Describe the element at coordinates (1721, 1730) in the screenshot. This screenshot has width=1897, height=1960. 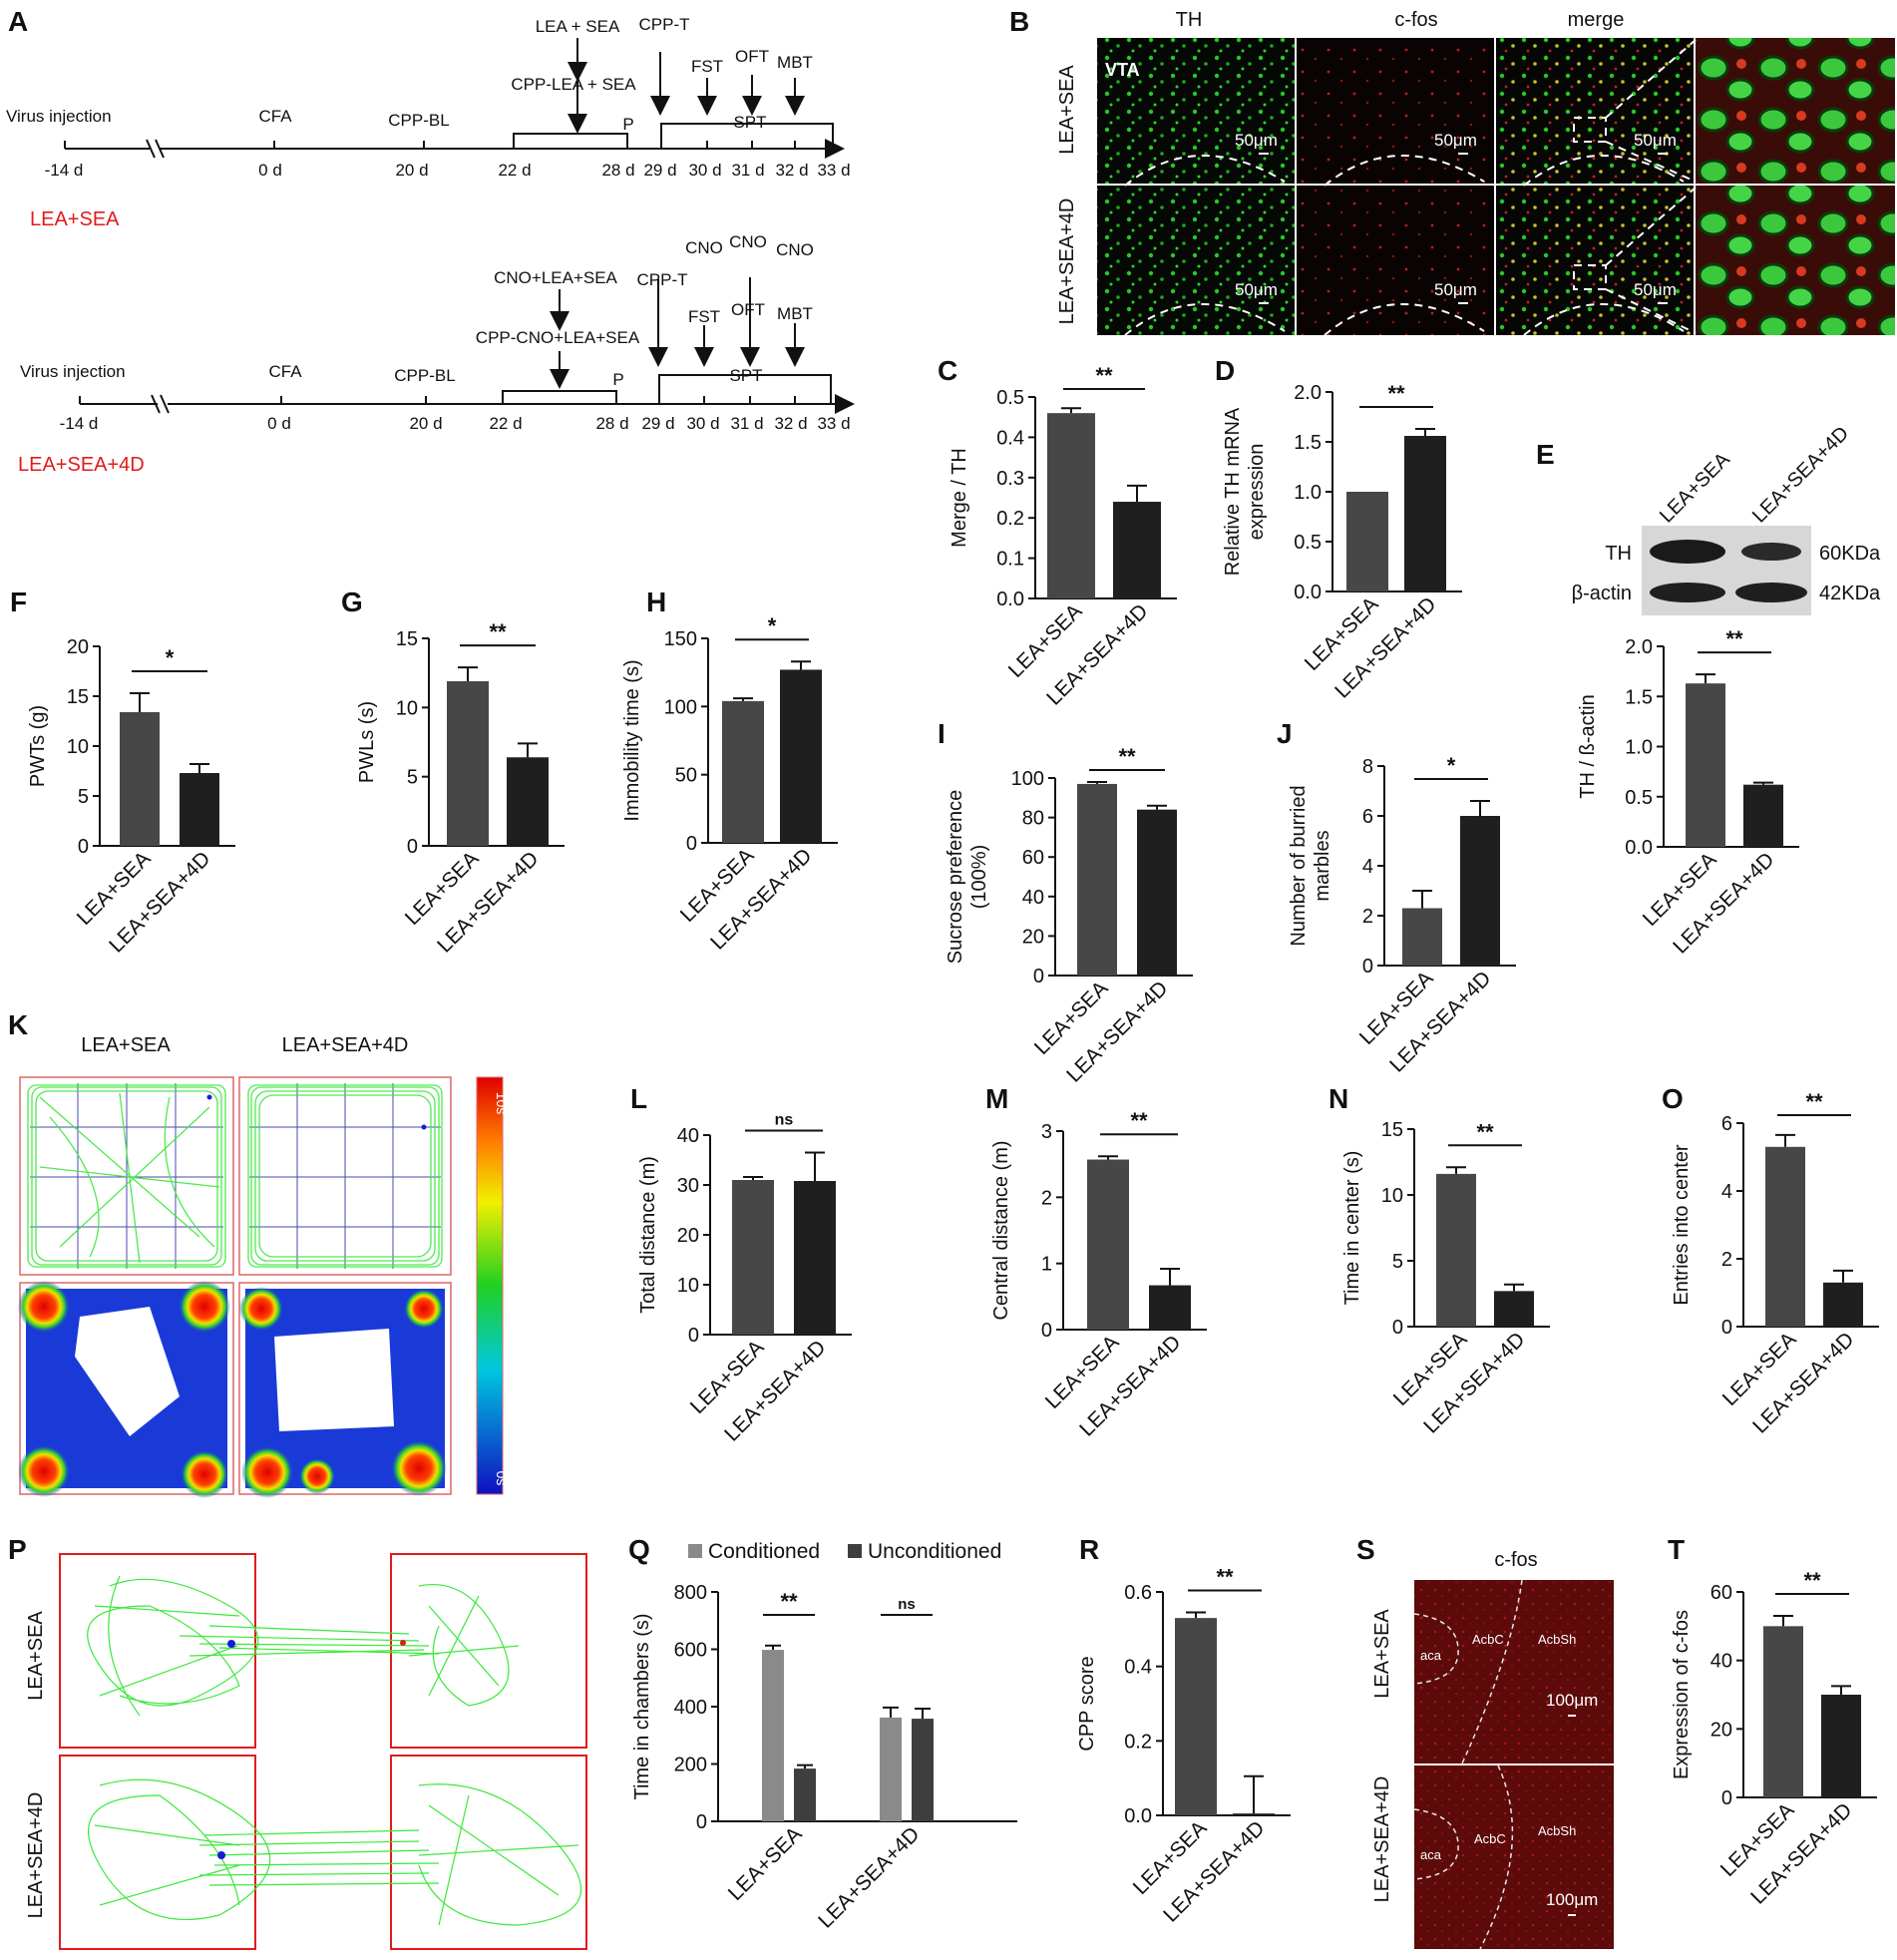
I see `chart-t-tick-label: 20` at that location.